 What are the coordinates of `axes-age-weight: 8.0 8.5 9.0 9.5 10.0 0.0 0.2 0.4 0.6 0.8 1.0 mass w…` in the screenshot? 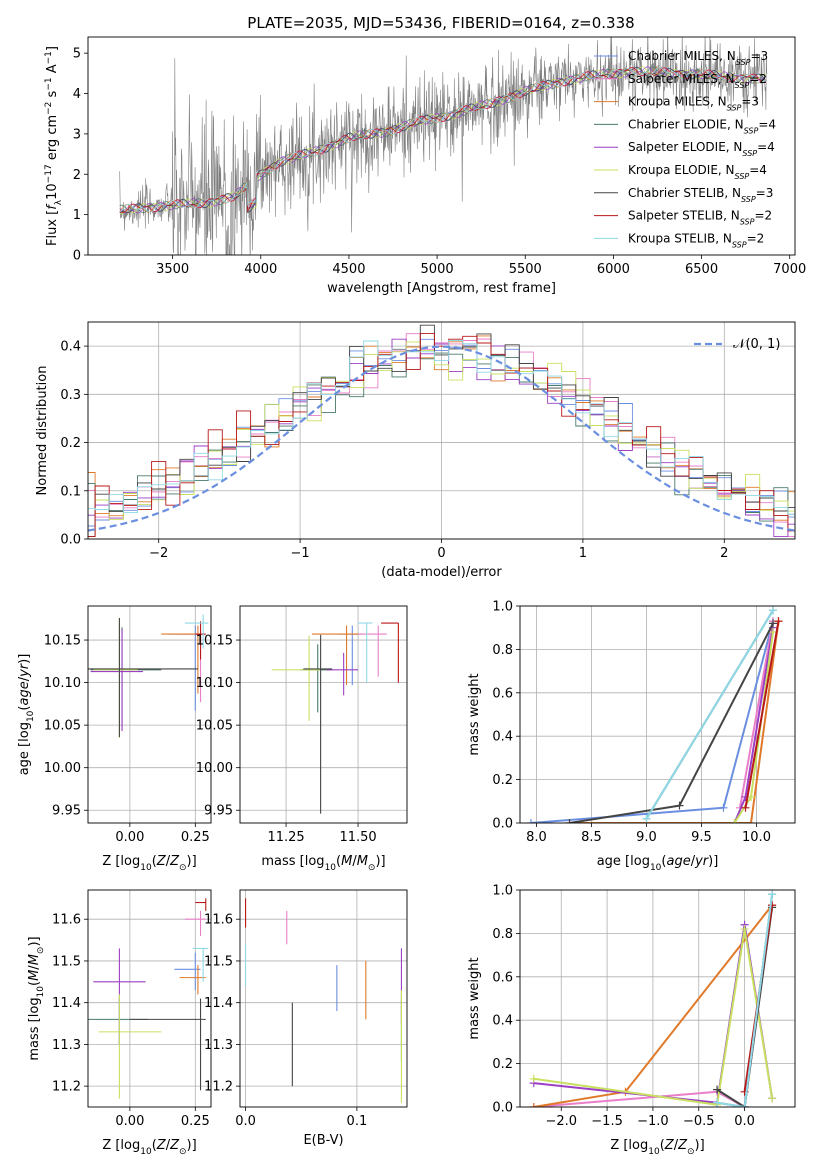 It's located at (631, 736).